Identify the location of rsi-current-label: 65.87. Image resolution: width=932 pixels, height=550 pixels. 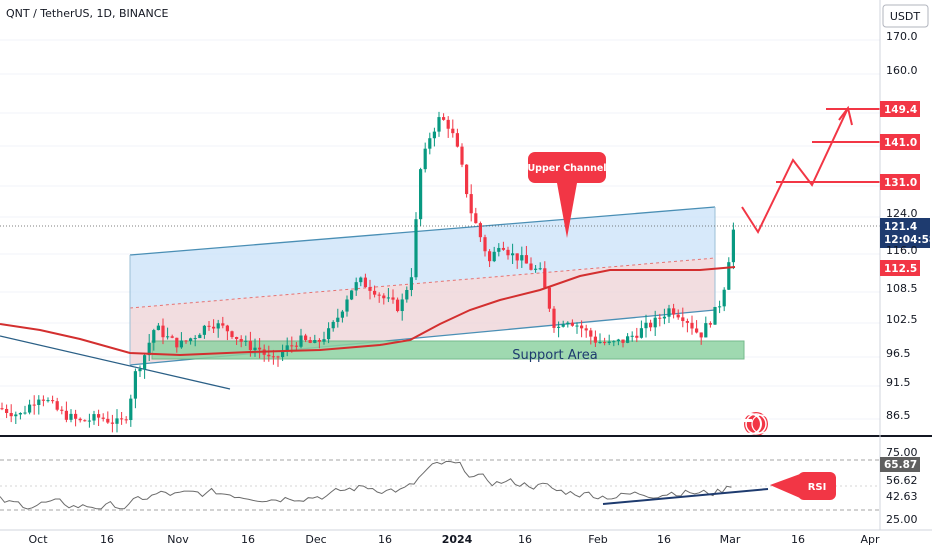
(900, 464).